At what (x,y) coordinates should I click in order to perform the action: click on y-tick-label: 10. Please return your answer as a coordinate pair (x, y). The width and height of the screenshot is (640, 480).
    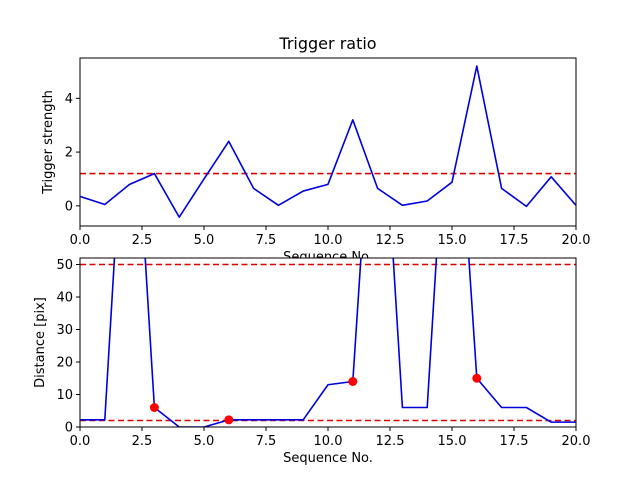
    Looking at the image, I should click on (64, 395).